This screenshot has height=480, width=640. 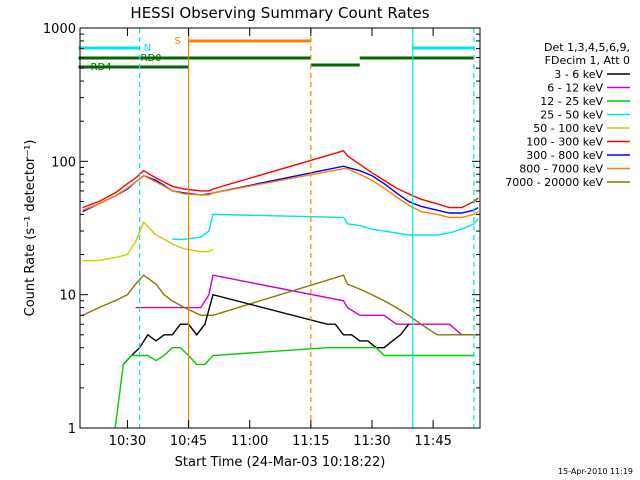 I want to click on legend-entry: 12 - 25 keV, so click(x=571, y=101).